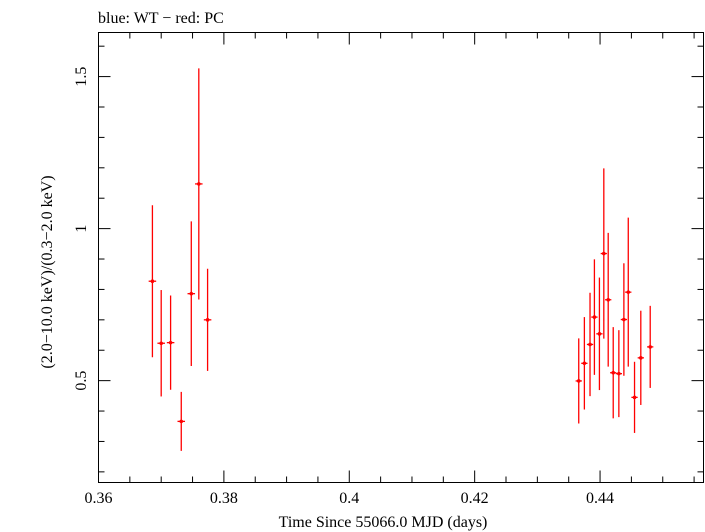  I want to click on y-axis-label: (2.0−10.0 keV)/(0.3−2.0 keV), so click(47, 271).